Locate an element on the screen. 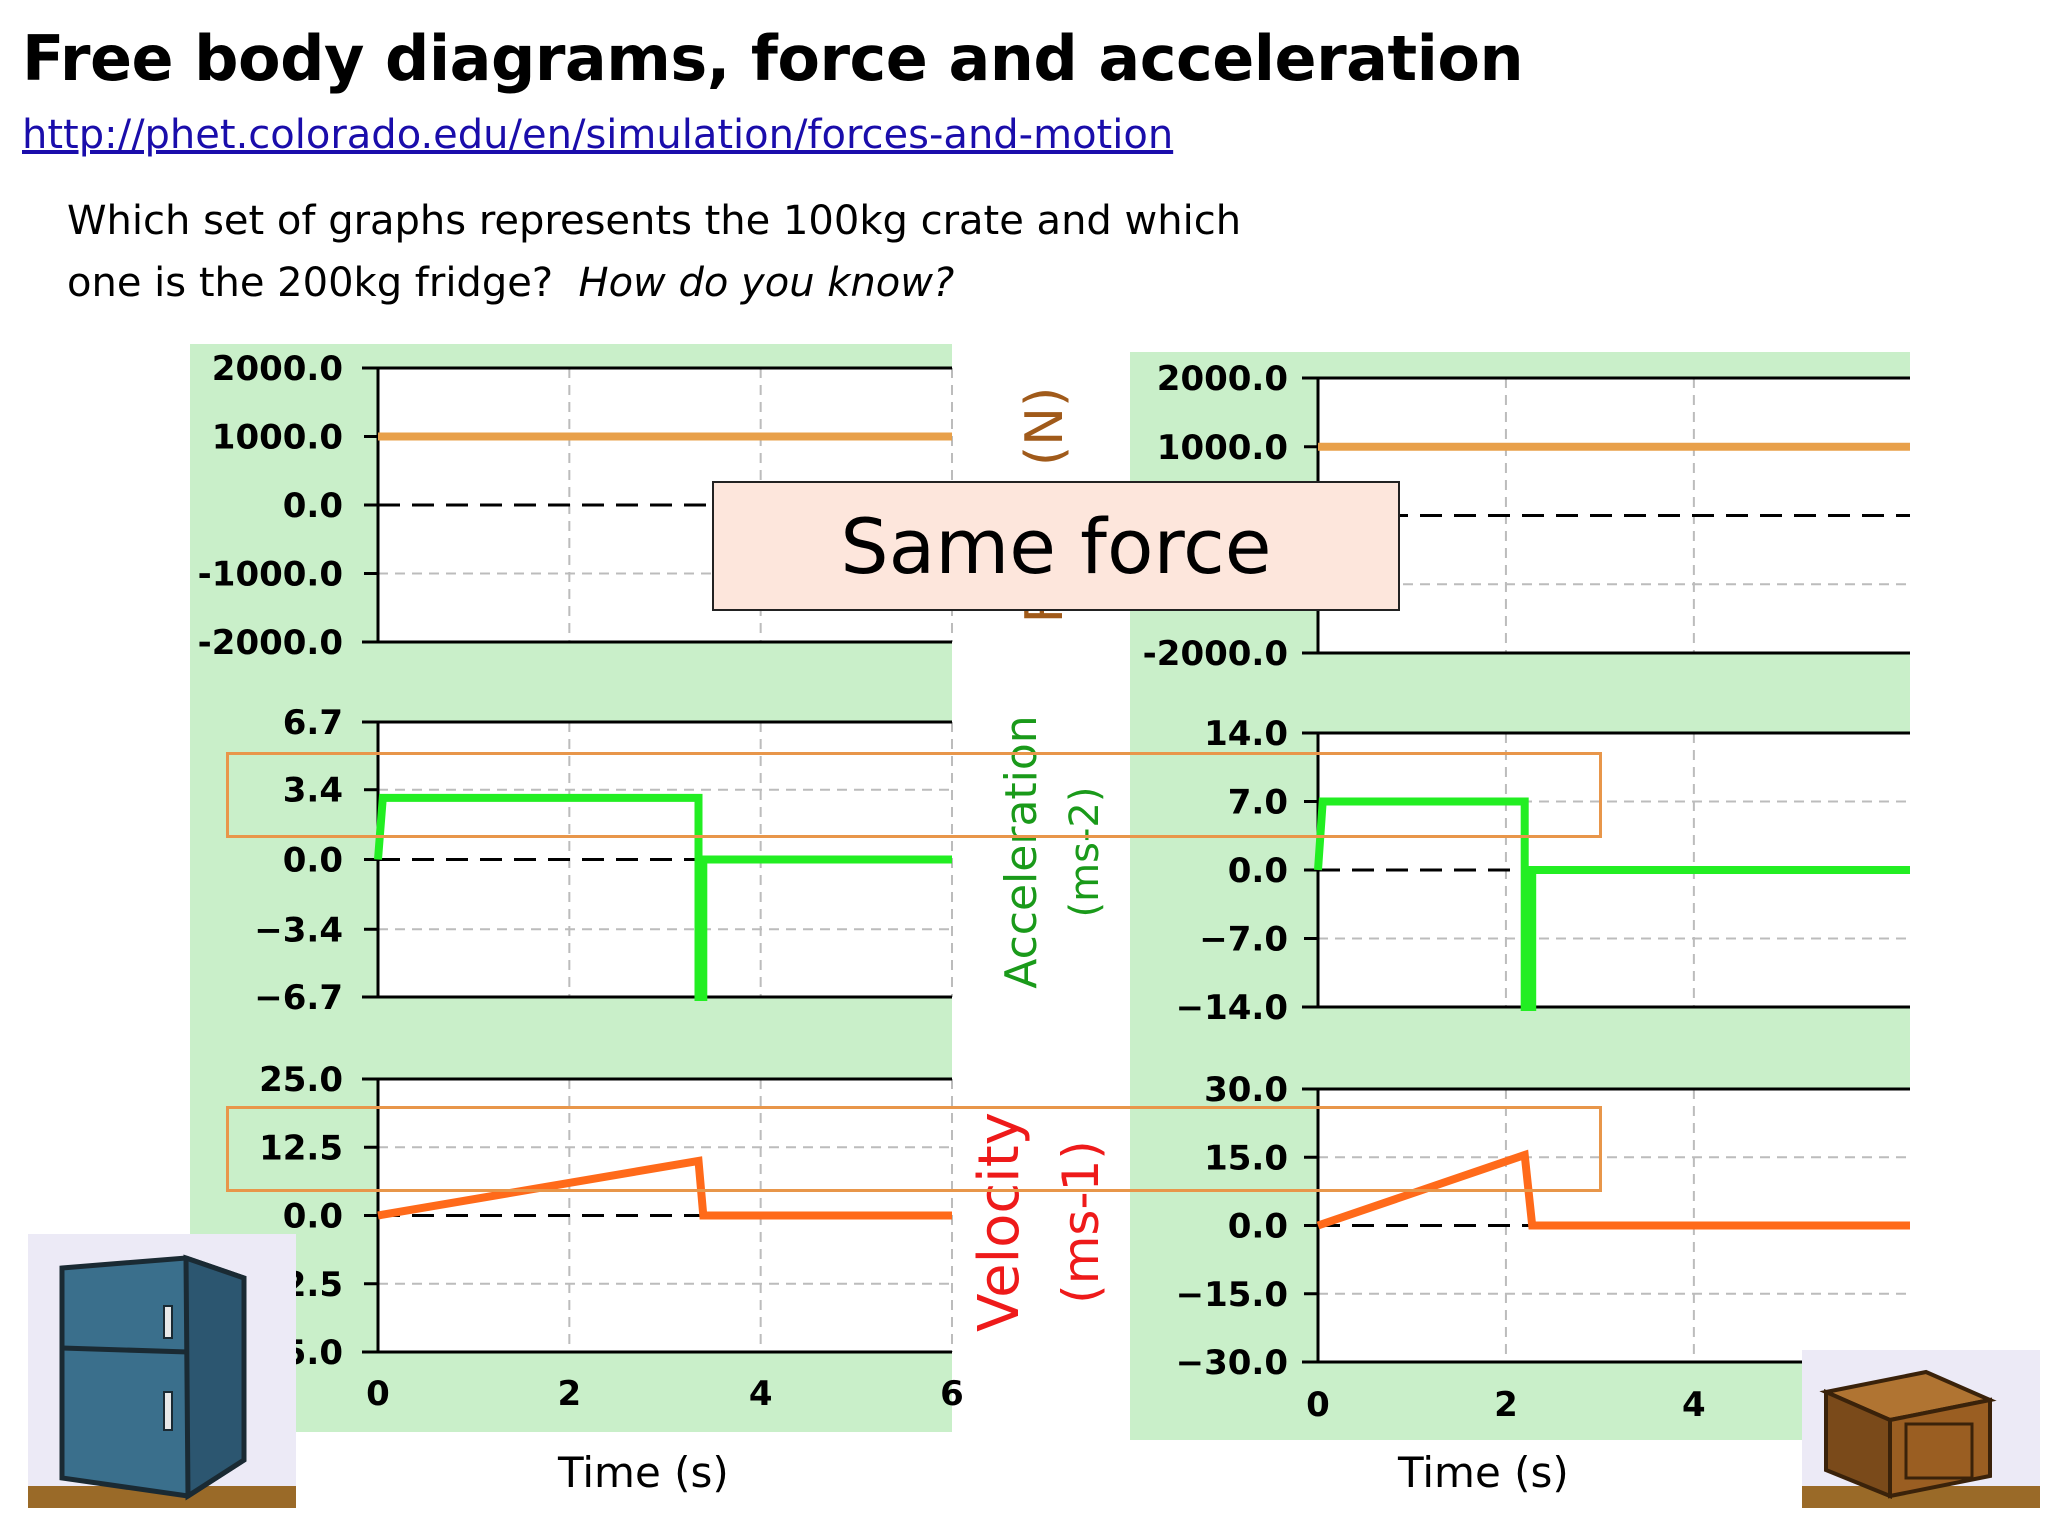  left-force-y-tick-label: 0.0 is located at coordinates (313, 506).